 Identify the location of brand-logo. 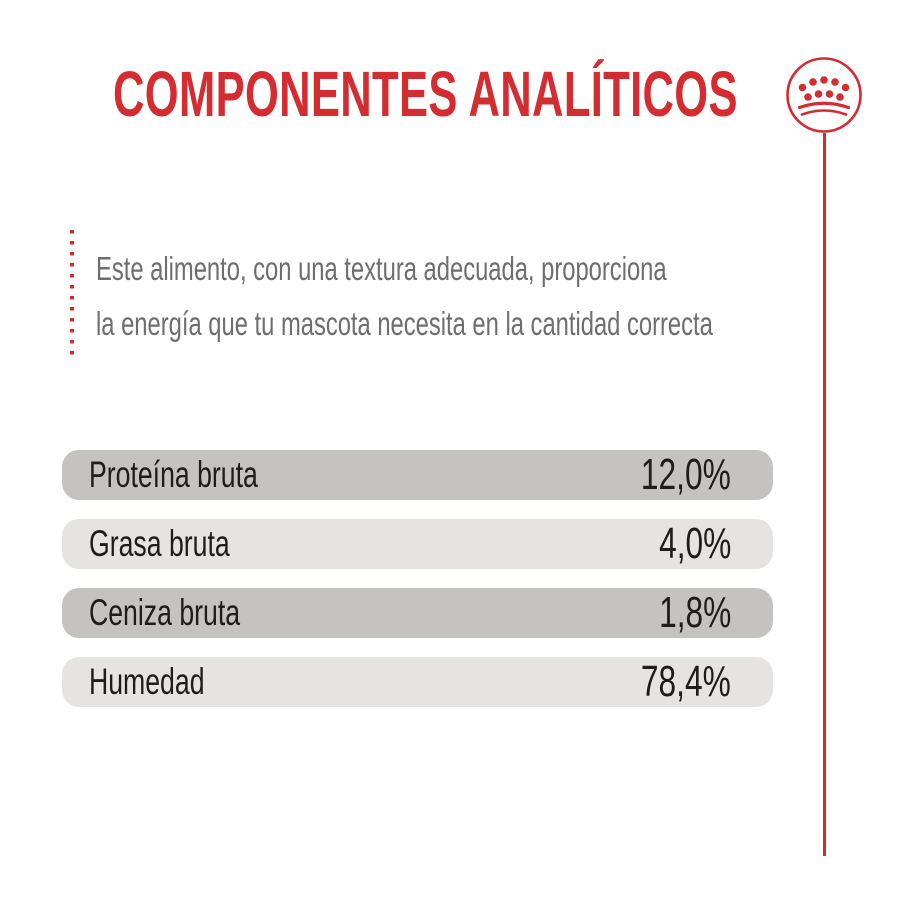
(824, 95).